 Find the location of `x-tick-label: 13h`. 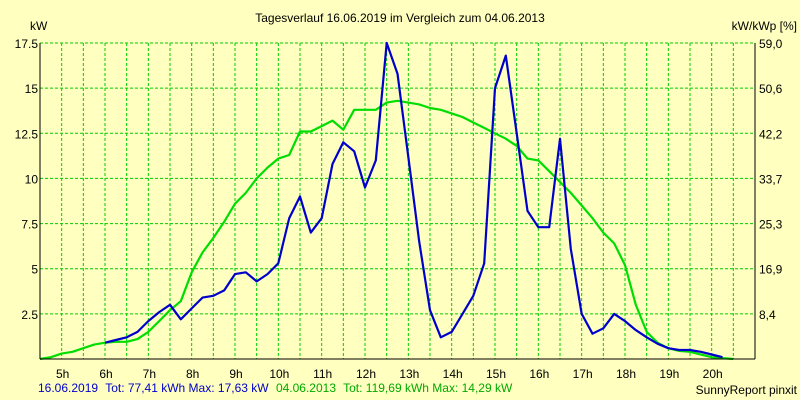

x-tick-label: 13h is located at coordinates (409, 374).